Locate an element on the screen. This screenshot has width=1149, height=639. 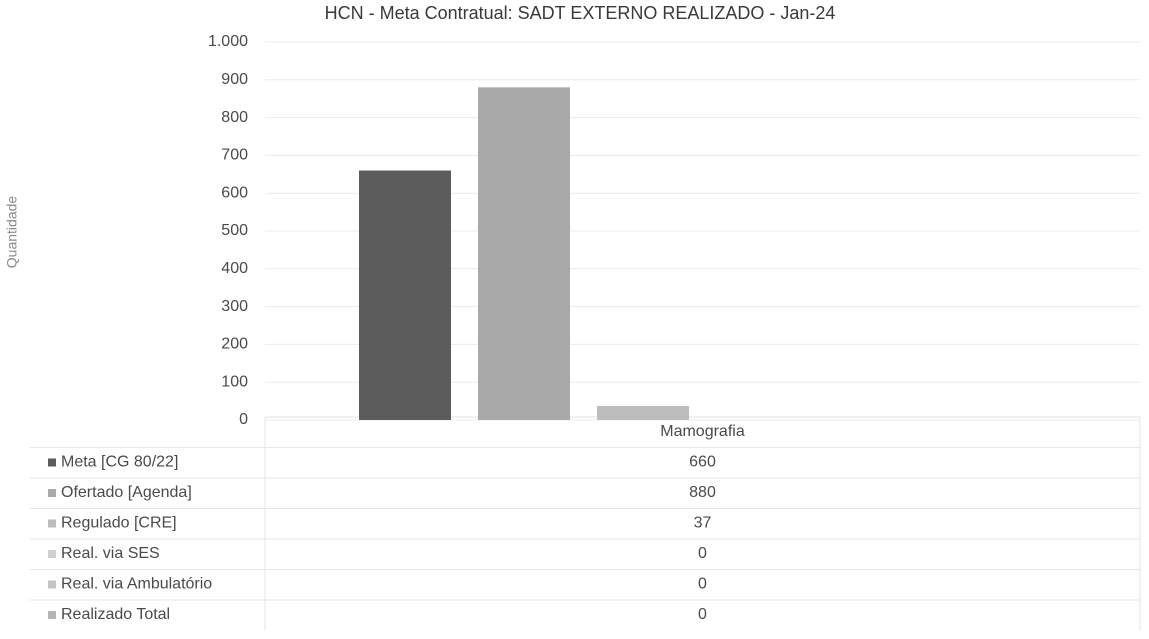
x-tick-label: Mamografia is located at coordinates (702, 431).